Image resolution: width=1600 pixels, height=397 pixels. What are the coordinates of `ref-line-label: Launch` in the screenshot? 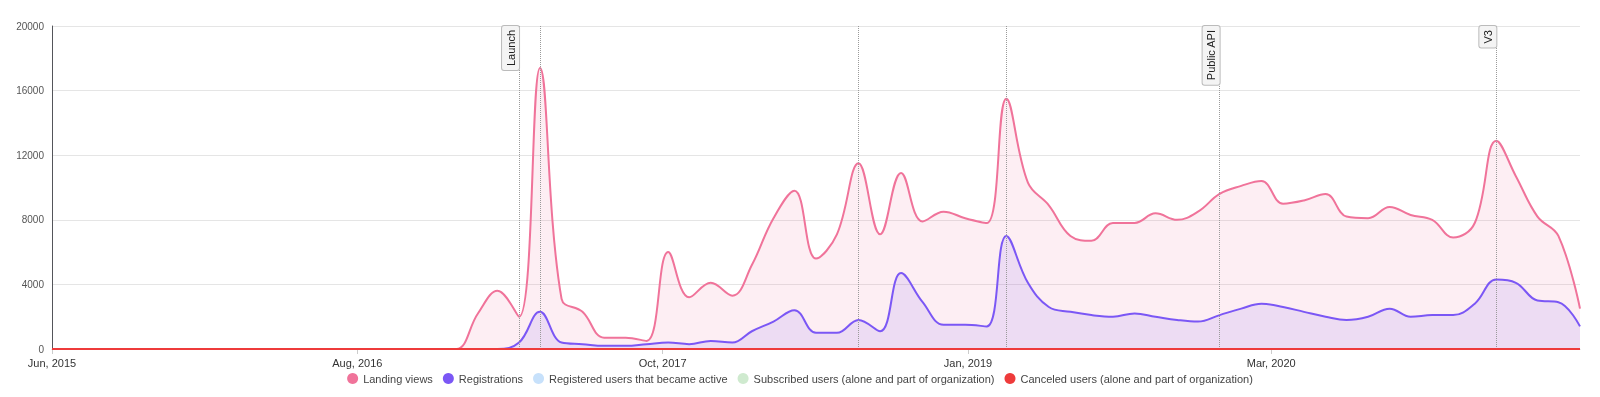 It's located at (510, 48).